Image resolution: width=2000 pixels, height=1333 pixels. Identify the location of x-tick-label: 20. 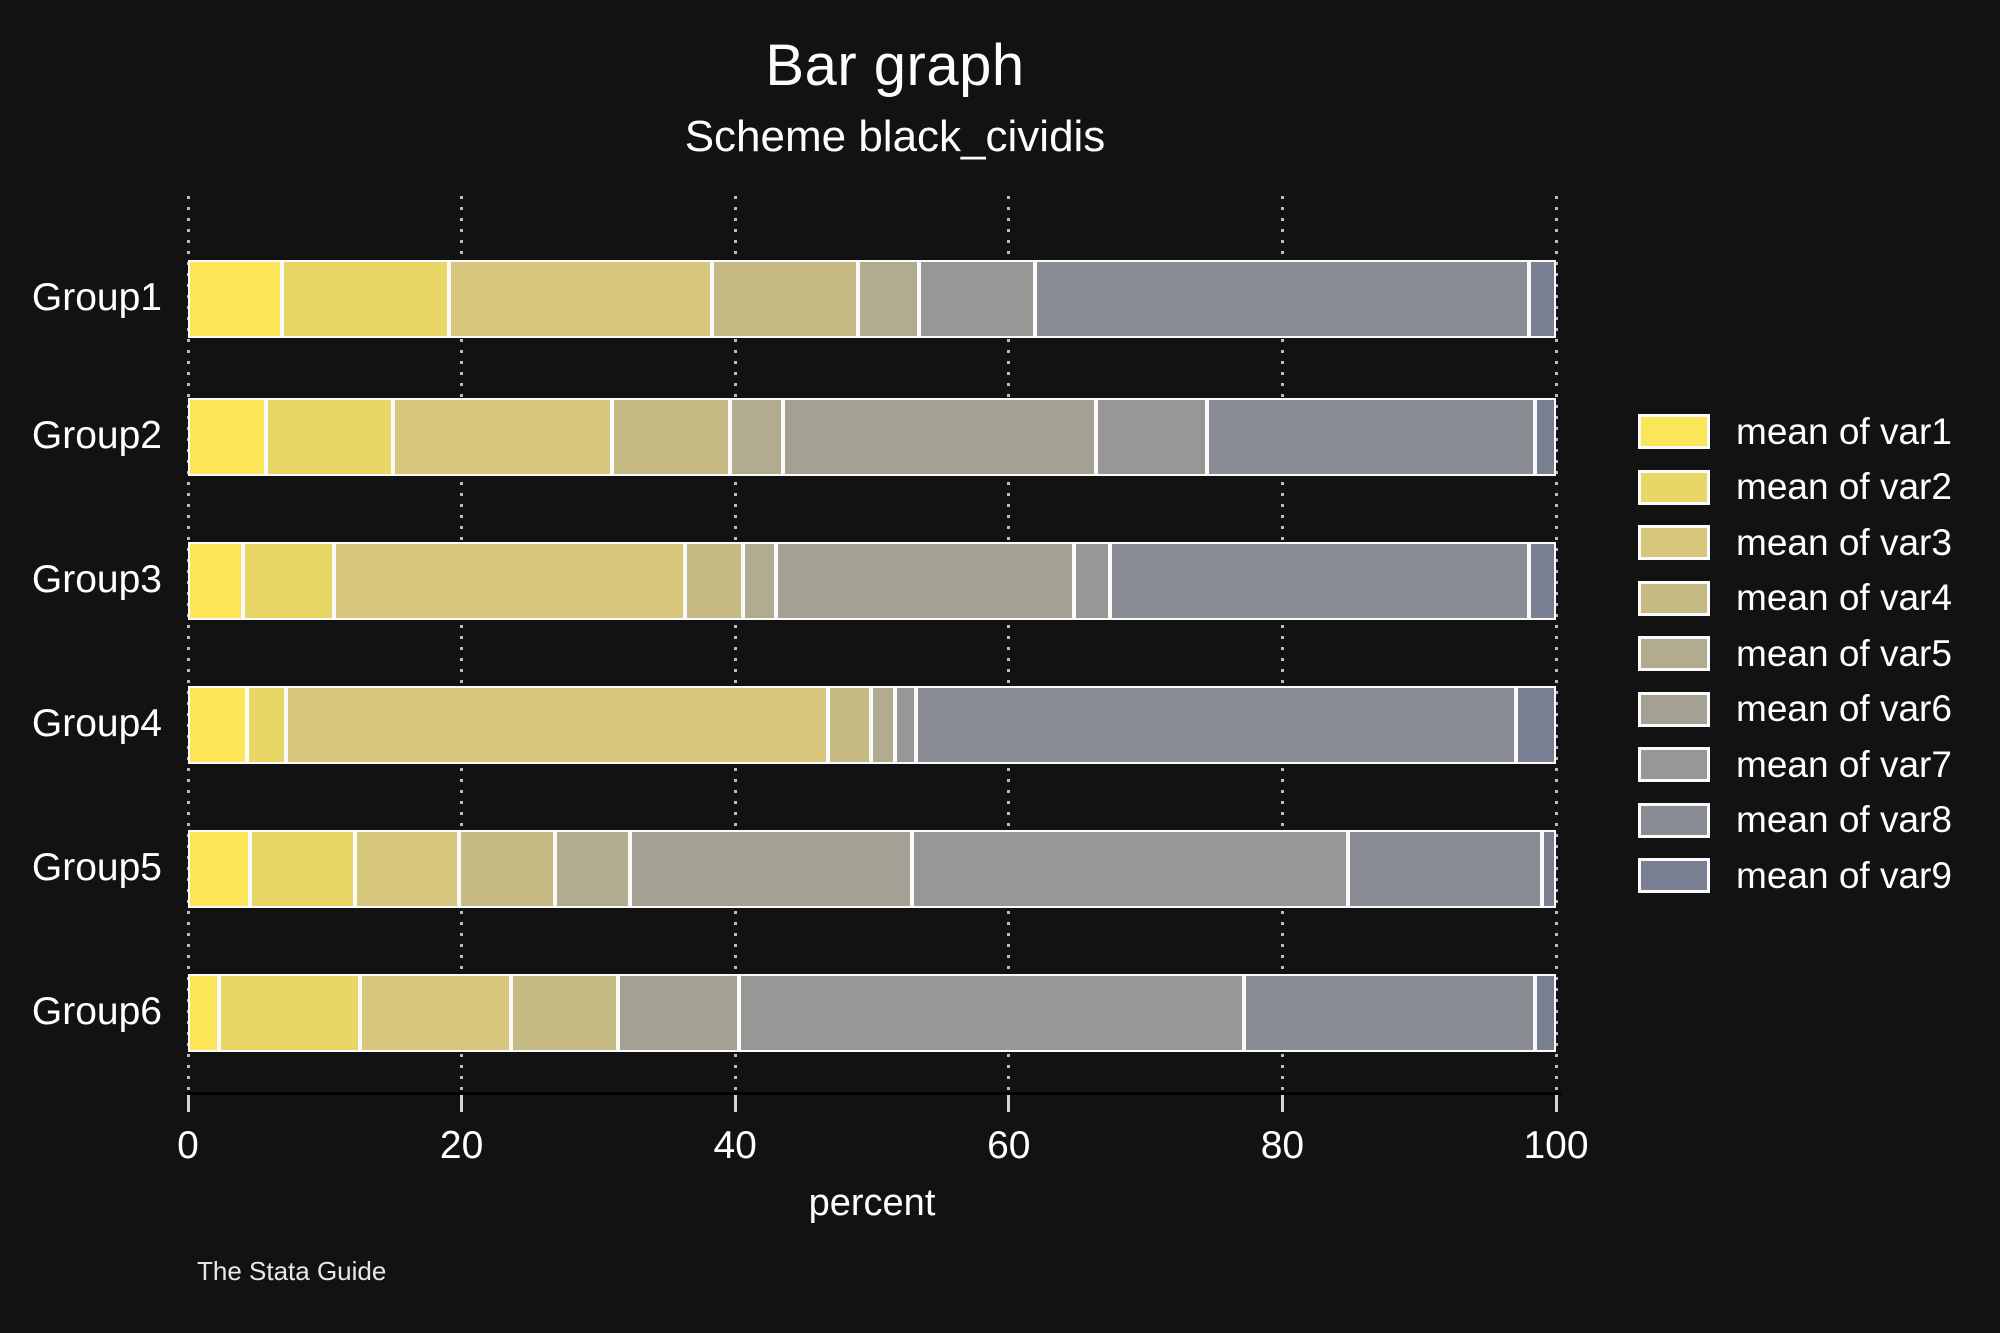
(461, 1145).